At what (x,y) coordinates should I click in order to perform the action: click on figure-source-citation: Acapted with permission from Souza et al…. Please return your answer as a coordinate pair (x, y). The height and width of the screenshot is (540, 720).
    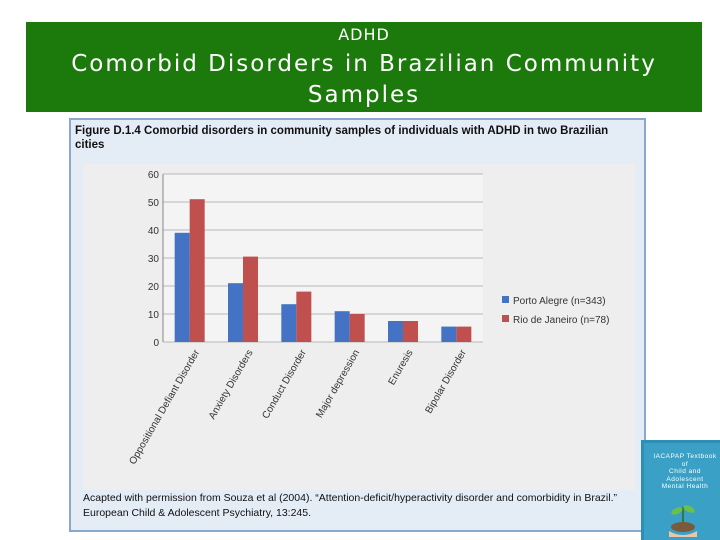
    Looking at the image, I should click on (350, 505).